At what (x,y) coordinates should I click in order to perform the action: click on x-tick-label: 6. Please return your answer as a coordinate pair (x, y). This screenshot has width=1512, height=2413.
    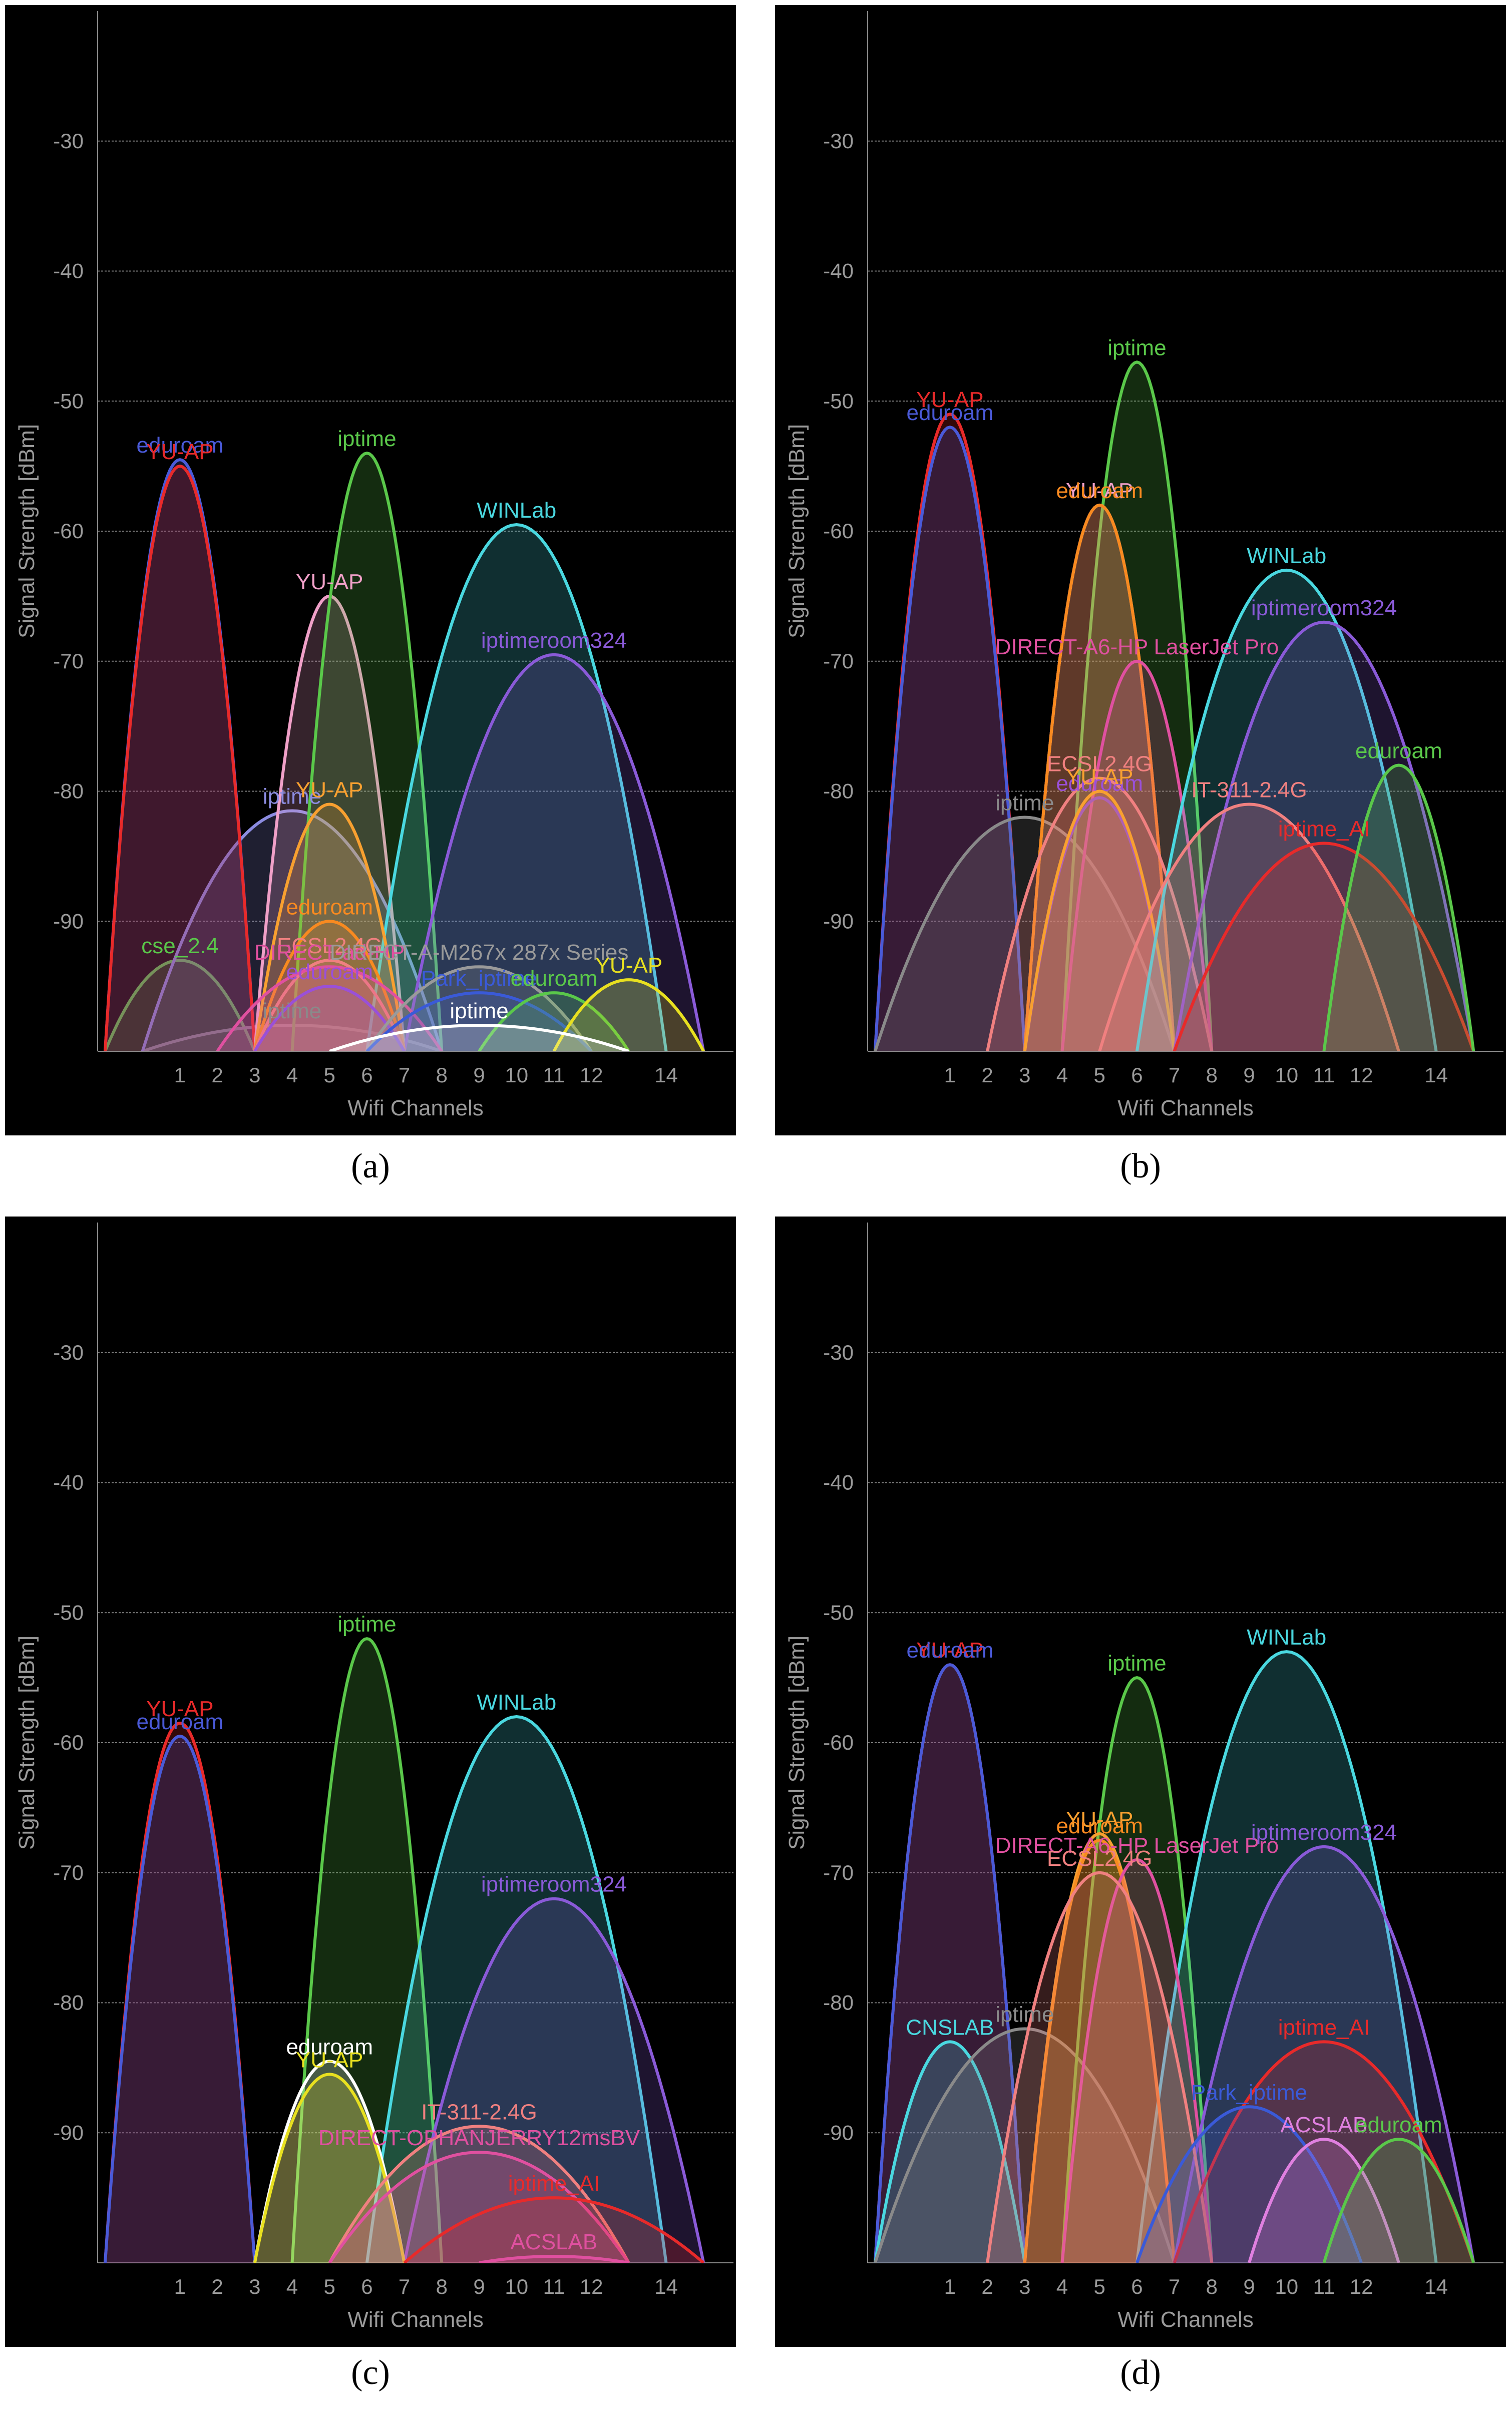
    Looking at the image, I should click on (366, 1075).